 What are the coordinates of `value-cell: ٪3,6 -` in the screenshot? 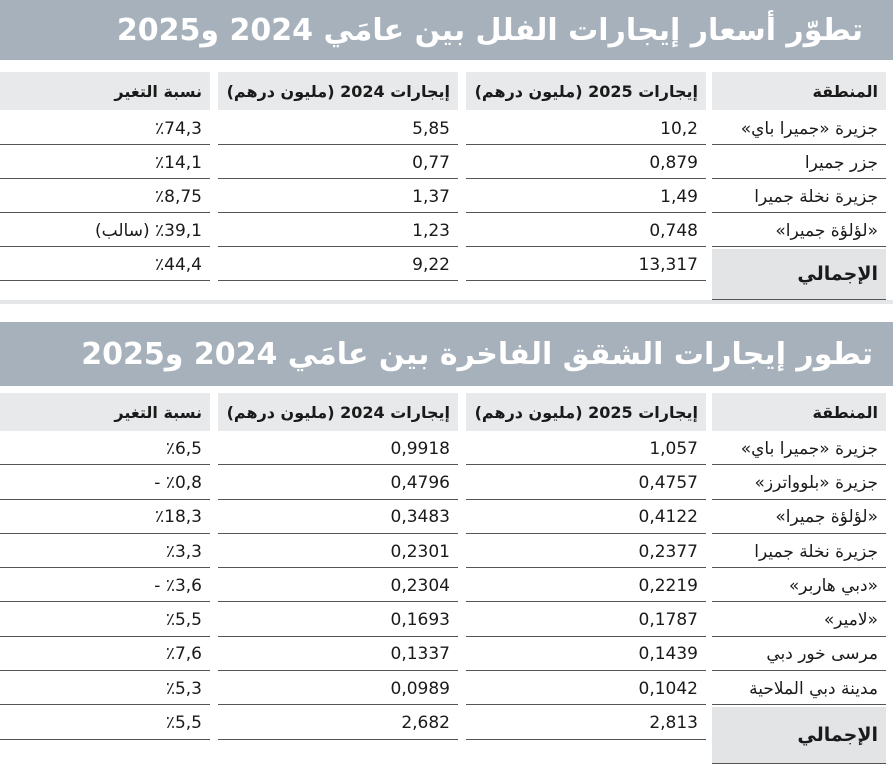 It's located at (105, 586).